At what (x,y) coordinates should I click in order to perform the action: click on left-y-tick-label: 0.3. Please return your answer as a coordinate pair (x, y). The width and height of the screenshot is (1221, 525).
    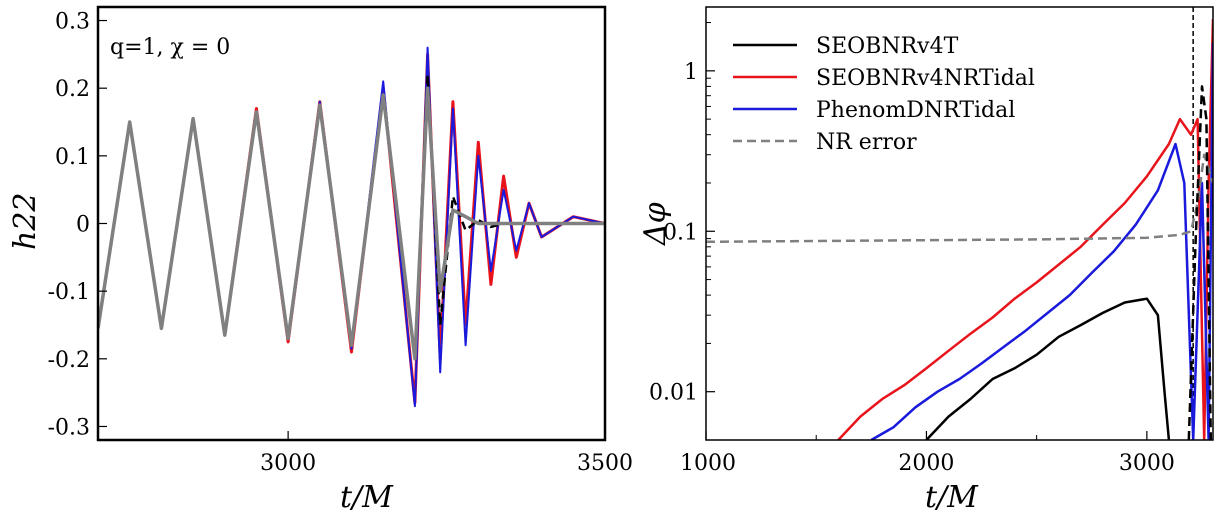
    Looking at the image, I should click on (72, 22).